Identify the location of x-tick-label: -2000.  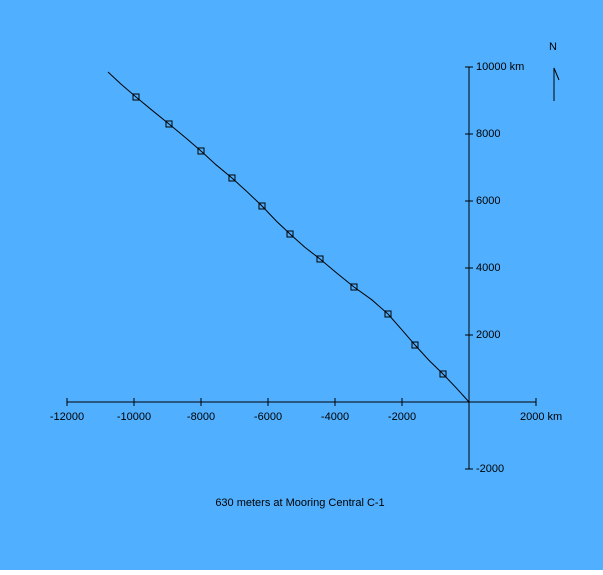
(402, 417).